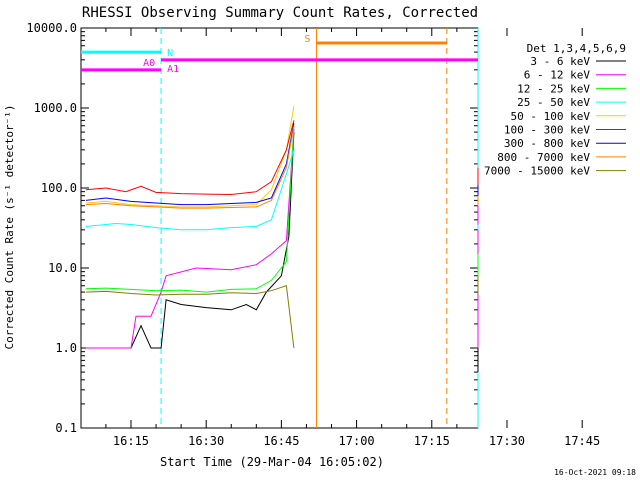  Describe the element at coordinates (149, 63) in the screenshot. I see `attenuator-label: A0` at that location.